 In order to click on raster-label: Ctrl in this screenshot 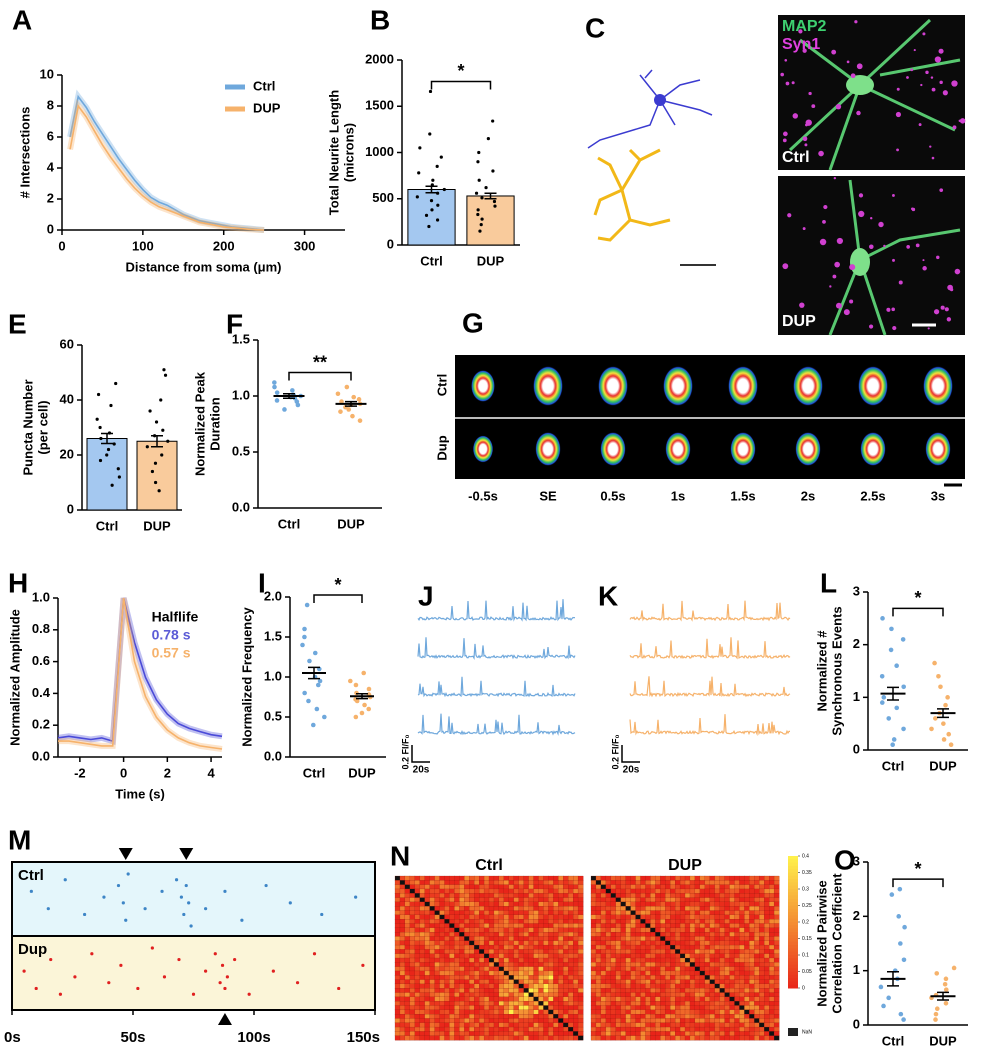, I will do `click(31, 875)`.